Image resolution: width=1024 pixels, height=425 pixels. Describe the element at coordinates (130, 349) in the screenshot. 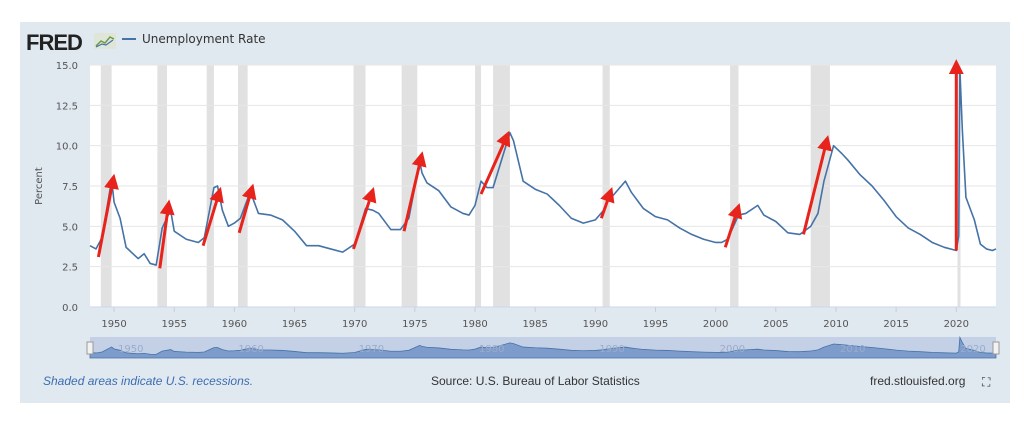

I see `navigator-tick-label: 1950` at that location.